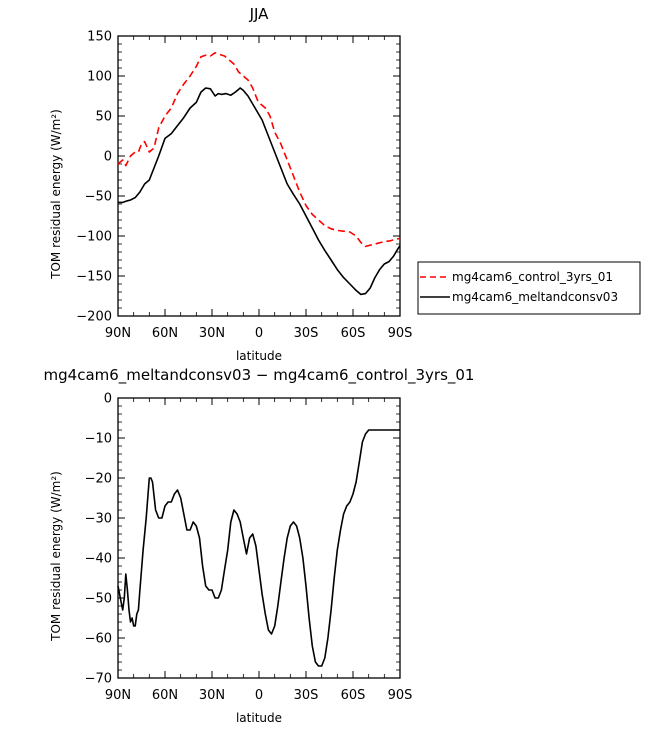  I want to click on bottom-ytick-label: −50, so click(98, 599).